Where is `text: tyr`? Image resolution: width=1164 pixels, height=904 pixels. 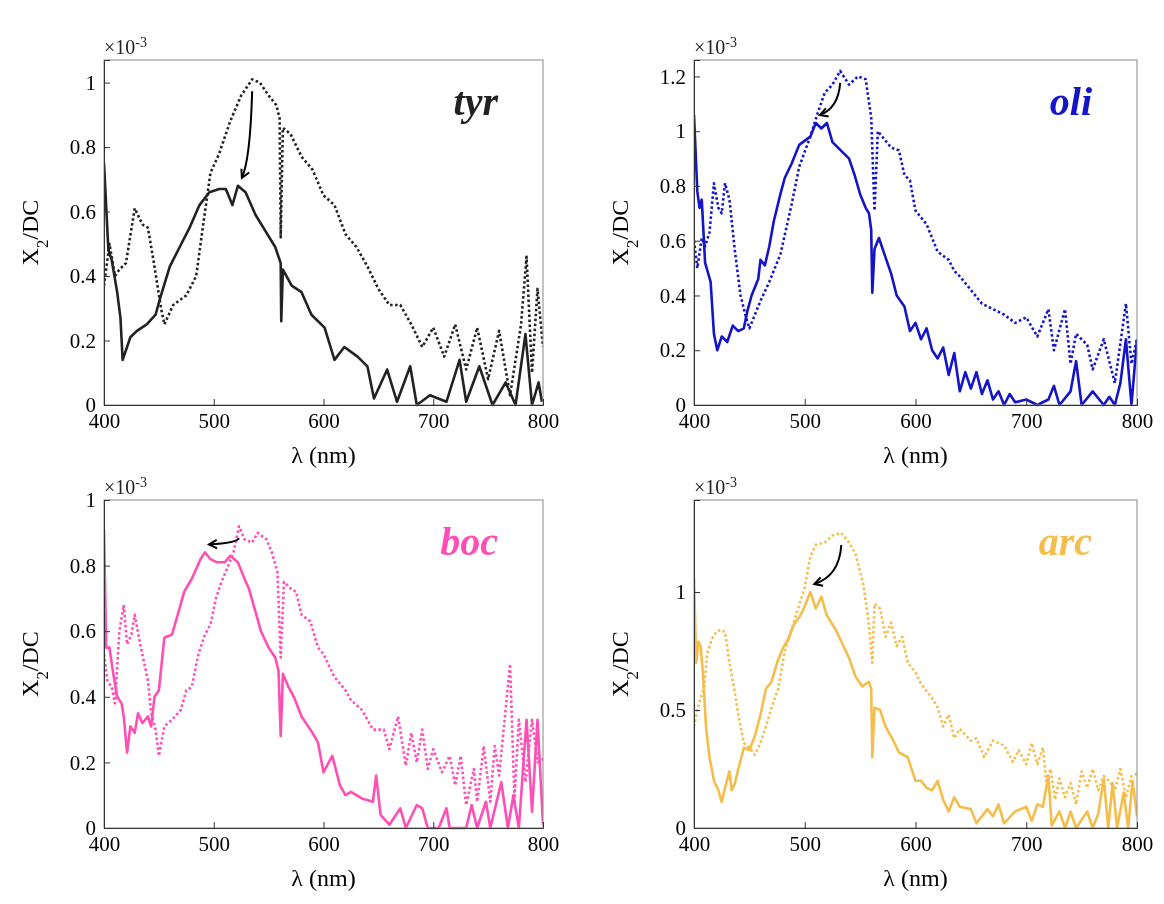
text: tyr is located at coordinates (476, 101).